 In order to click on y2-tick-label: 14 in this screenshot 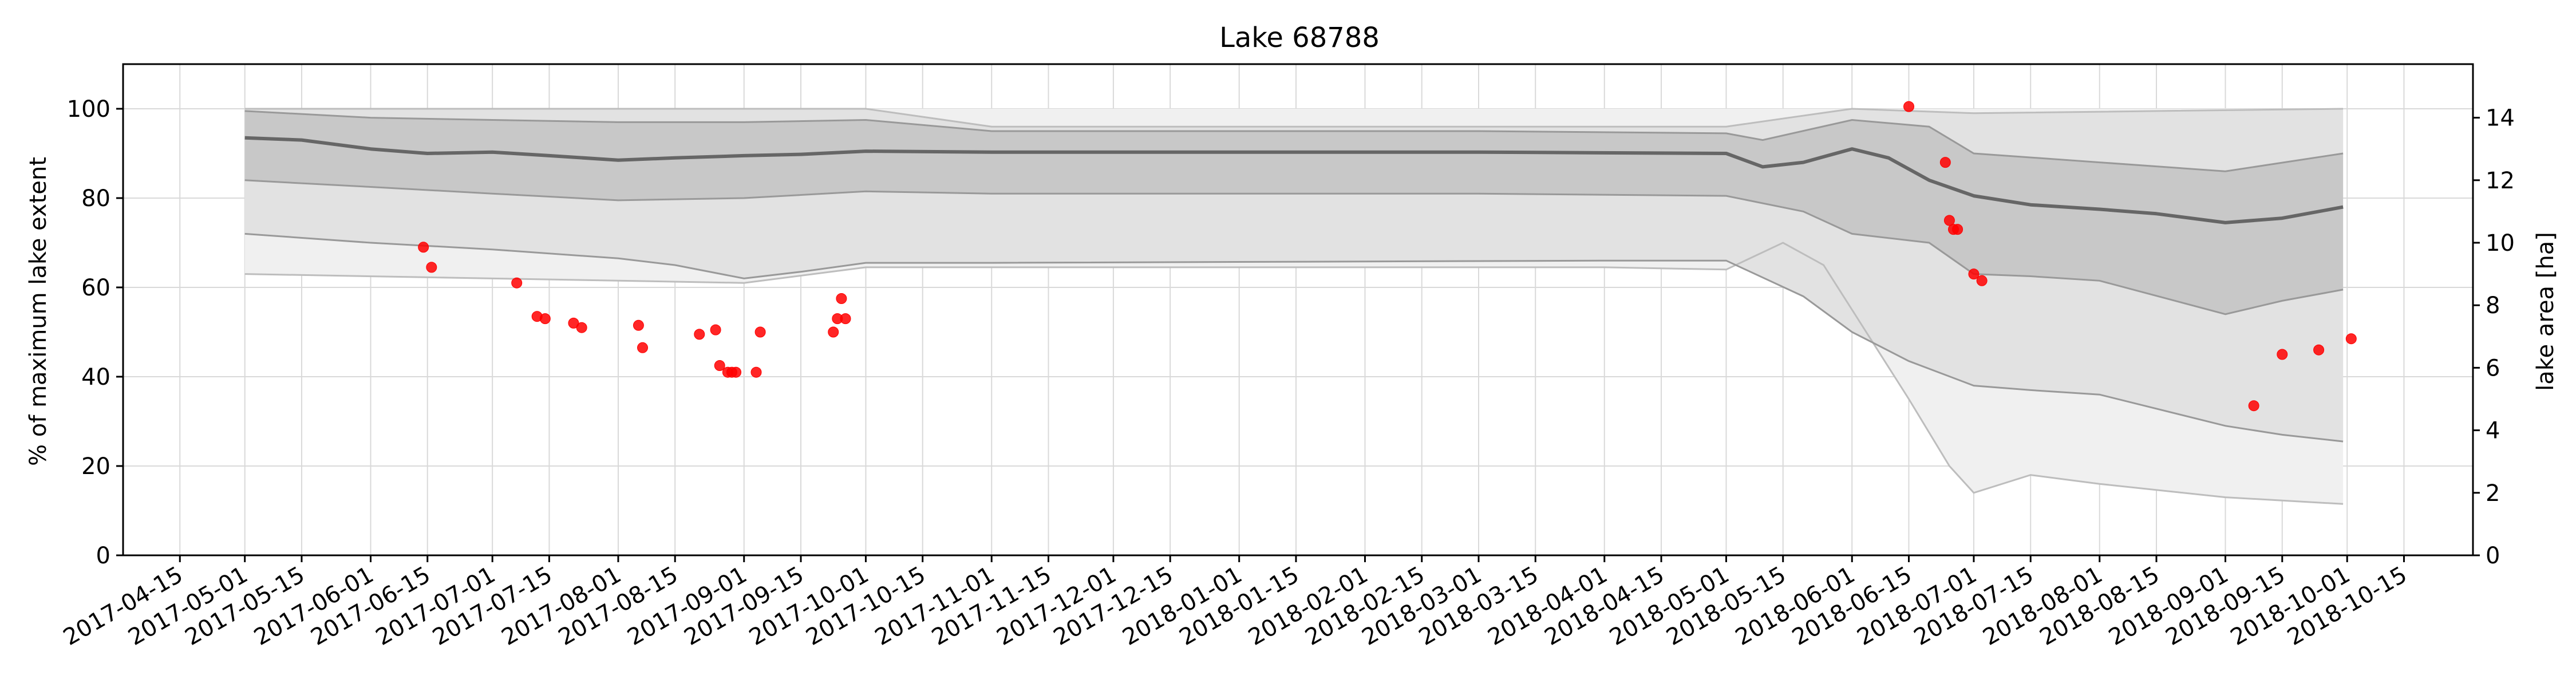, I will do `click(2500, 118)`.